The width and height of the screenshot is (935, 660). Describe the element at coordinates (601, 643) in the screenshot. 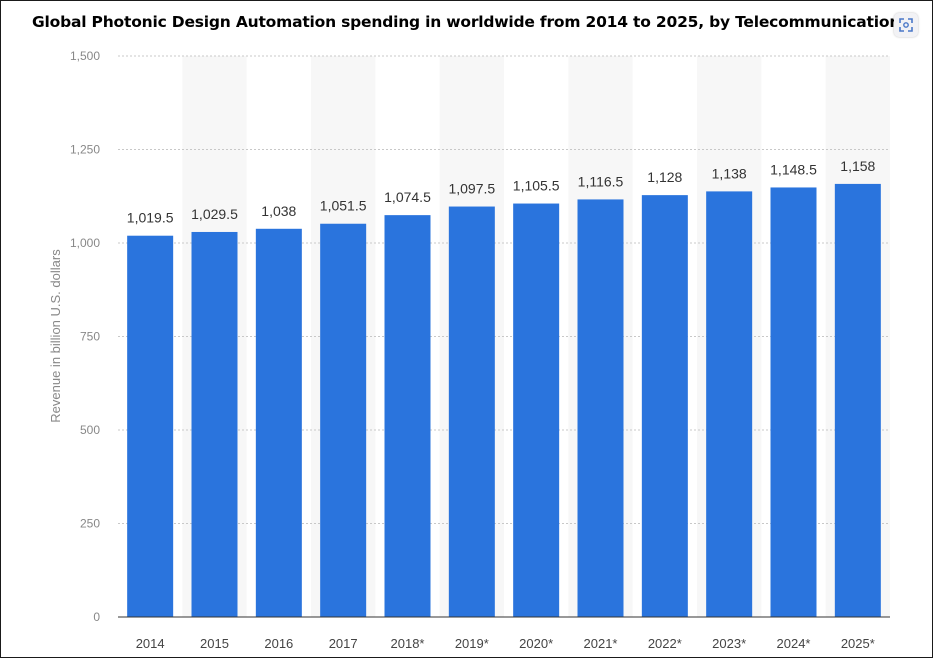

I see `x-tick-label: 2021*` at that location.